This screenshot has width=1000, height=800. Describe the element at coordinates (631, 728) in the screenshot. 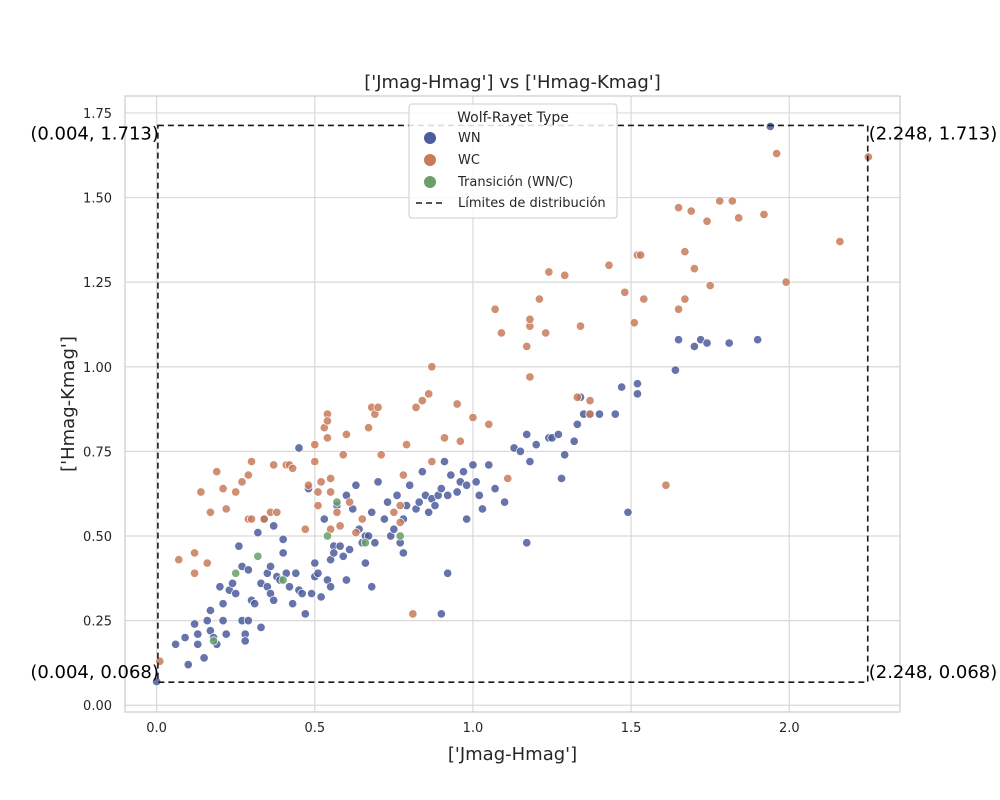

I see `x-tick-label: 1.5` at that location.